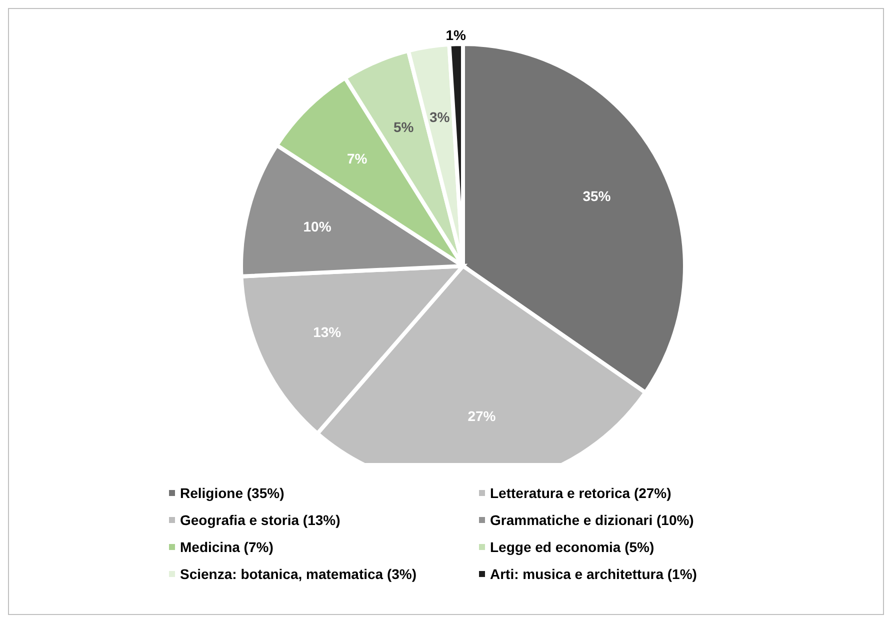 This screenshot has width=894, height=625. Describe the element at coordinates (581, 492) in the screenshot. I see `legend-label: Letteratura e retorica (27%)` at that location.